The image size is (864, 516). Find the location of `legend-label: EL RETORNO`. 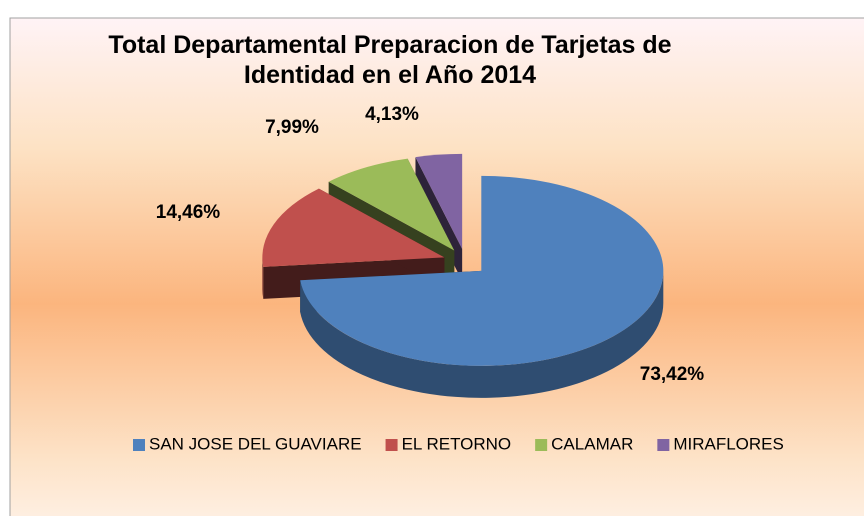

legend-label: EL RETORNO is located at coordinates (457, 443).